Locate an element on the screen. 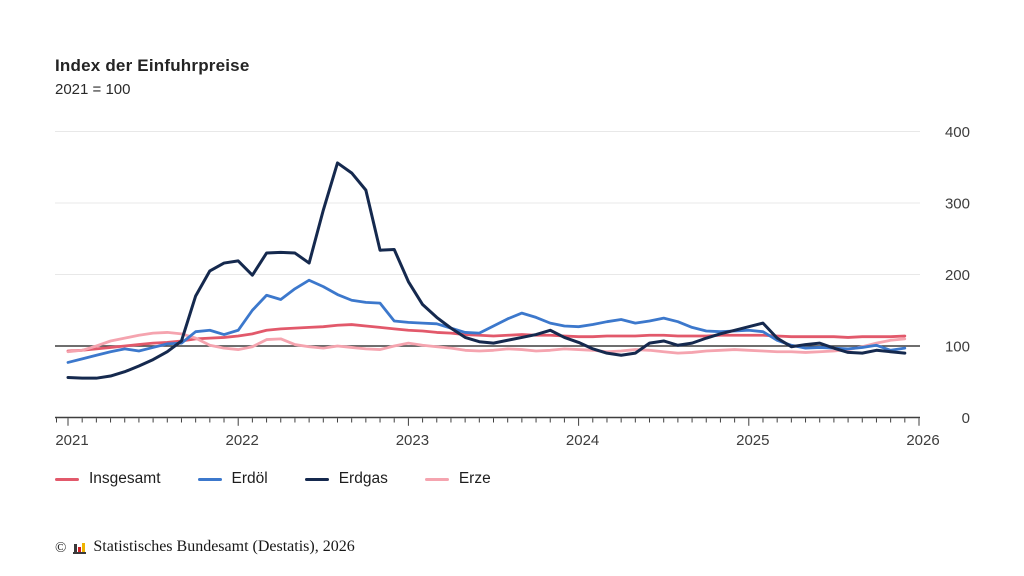  chart-title: Index der Einfuhrpreise is located at coordinates (152, 65).